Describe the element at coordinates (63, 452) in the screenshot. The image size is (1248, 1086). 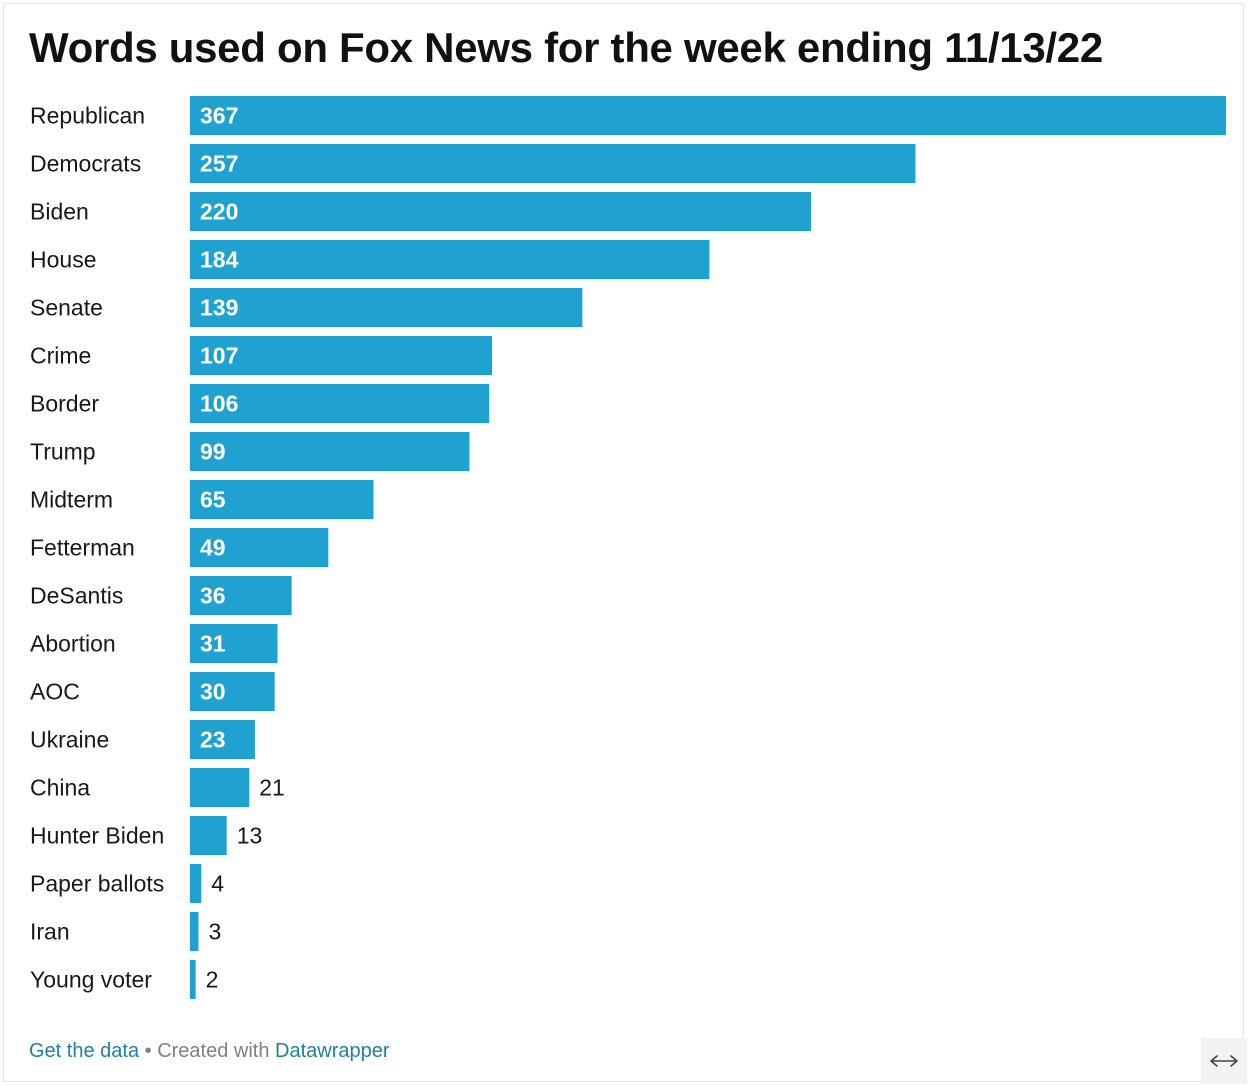
I see `category-label-trump: Trump` at that location.